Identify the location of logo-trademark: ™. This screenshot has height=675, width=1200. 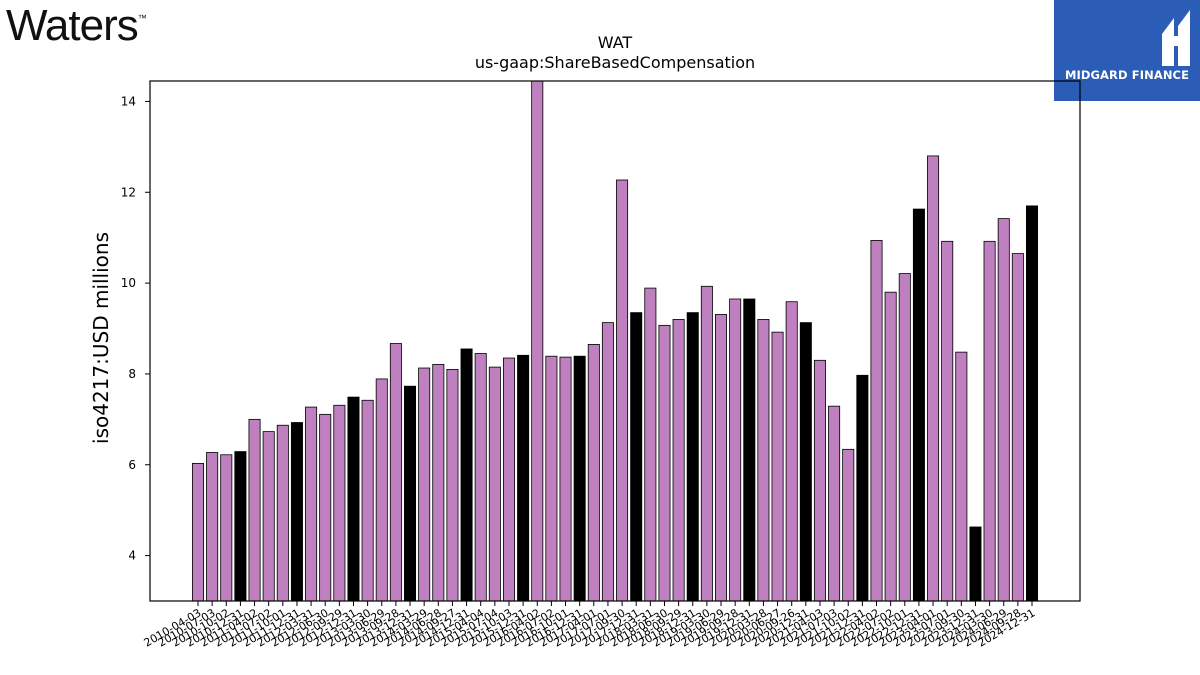
(142, 18).